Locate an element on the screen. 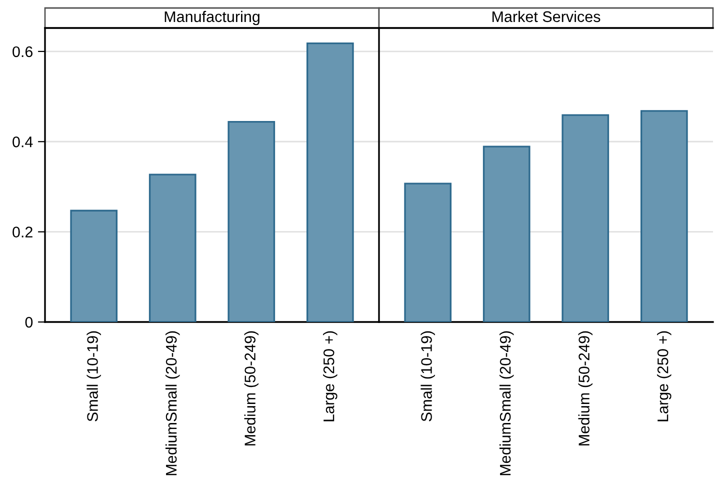 Image resolution: width=715 pixels, height=478 pixels. y-tick-label: 0.6 is located at coordinates (22, 52).